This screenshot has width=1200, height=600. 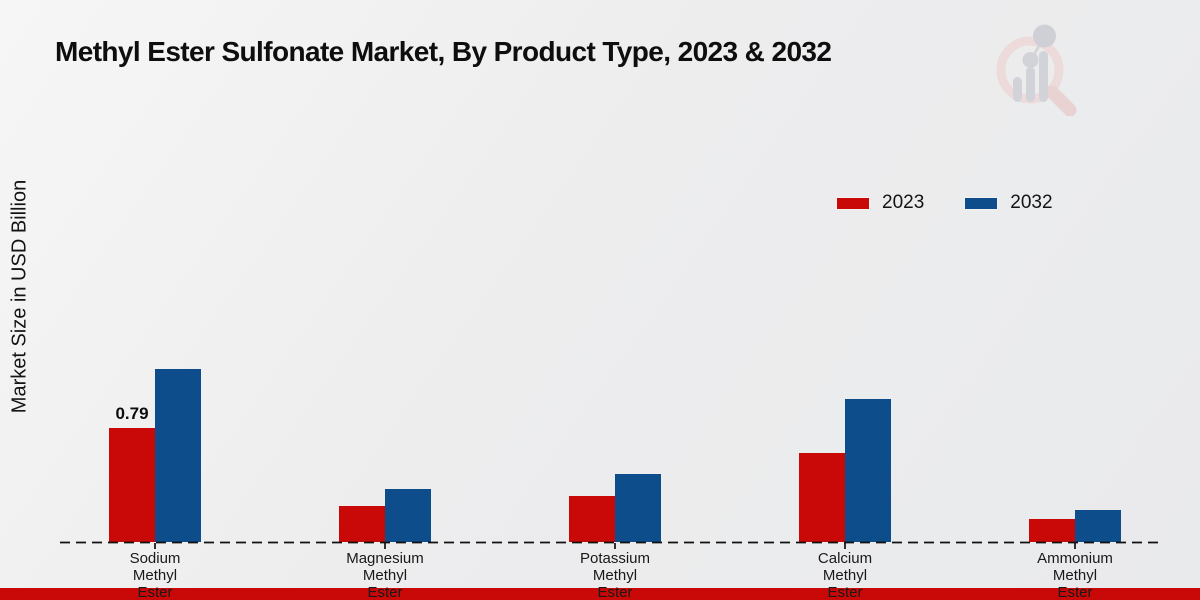 I want to click on x-tick-label-ammonium-methyl-ester: Ammonium Methyl Ester, so click(x=1075, y=575).